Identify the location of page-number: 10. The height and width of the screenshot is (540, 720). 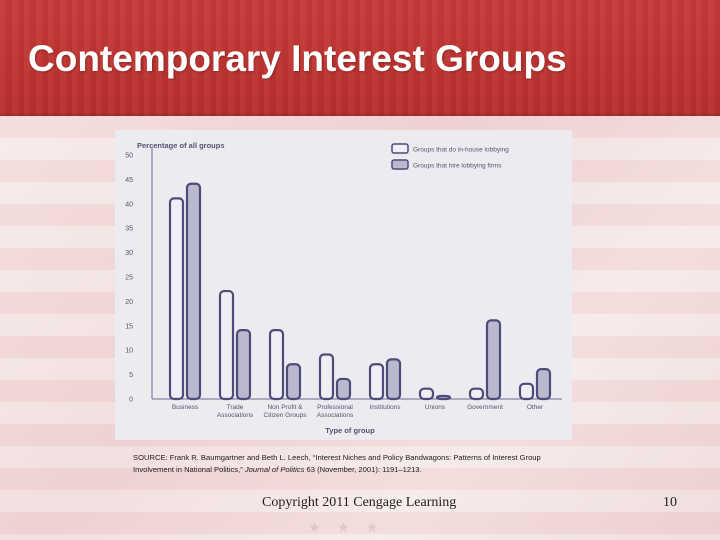
(670, 502).